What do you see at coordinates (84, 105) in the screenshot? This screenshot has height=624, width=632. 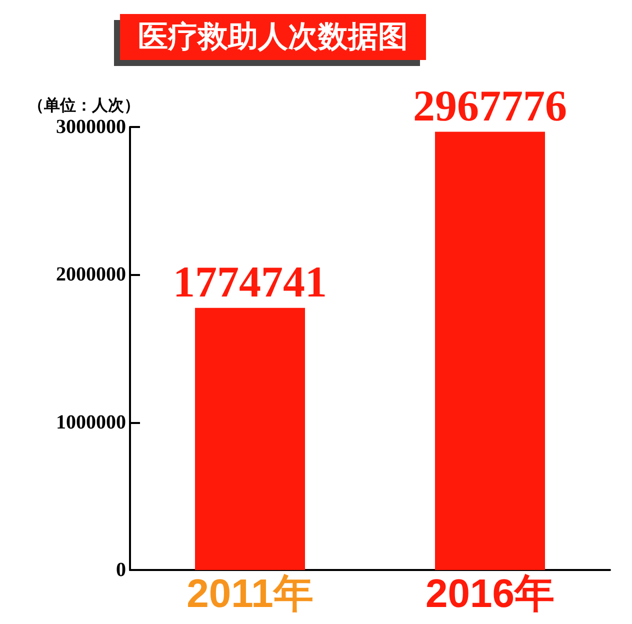 I see `y-axis-title: （单位：人次）` at bounding box center [84, 105].